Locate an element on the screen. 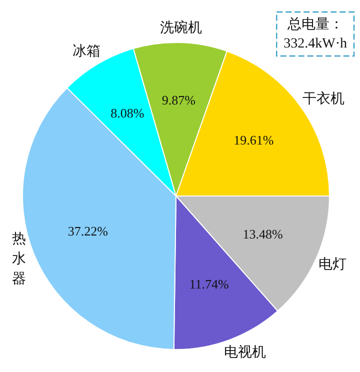 The image size is (360, 372). slice-label: 冰箱 is located at coordinates (86, 52).